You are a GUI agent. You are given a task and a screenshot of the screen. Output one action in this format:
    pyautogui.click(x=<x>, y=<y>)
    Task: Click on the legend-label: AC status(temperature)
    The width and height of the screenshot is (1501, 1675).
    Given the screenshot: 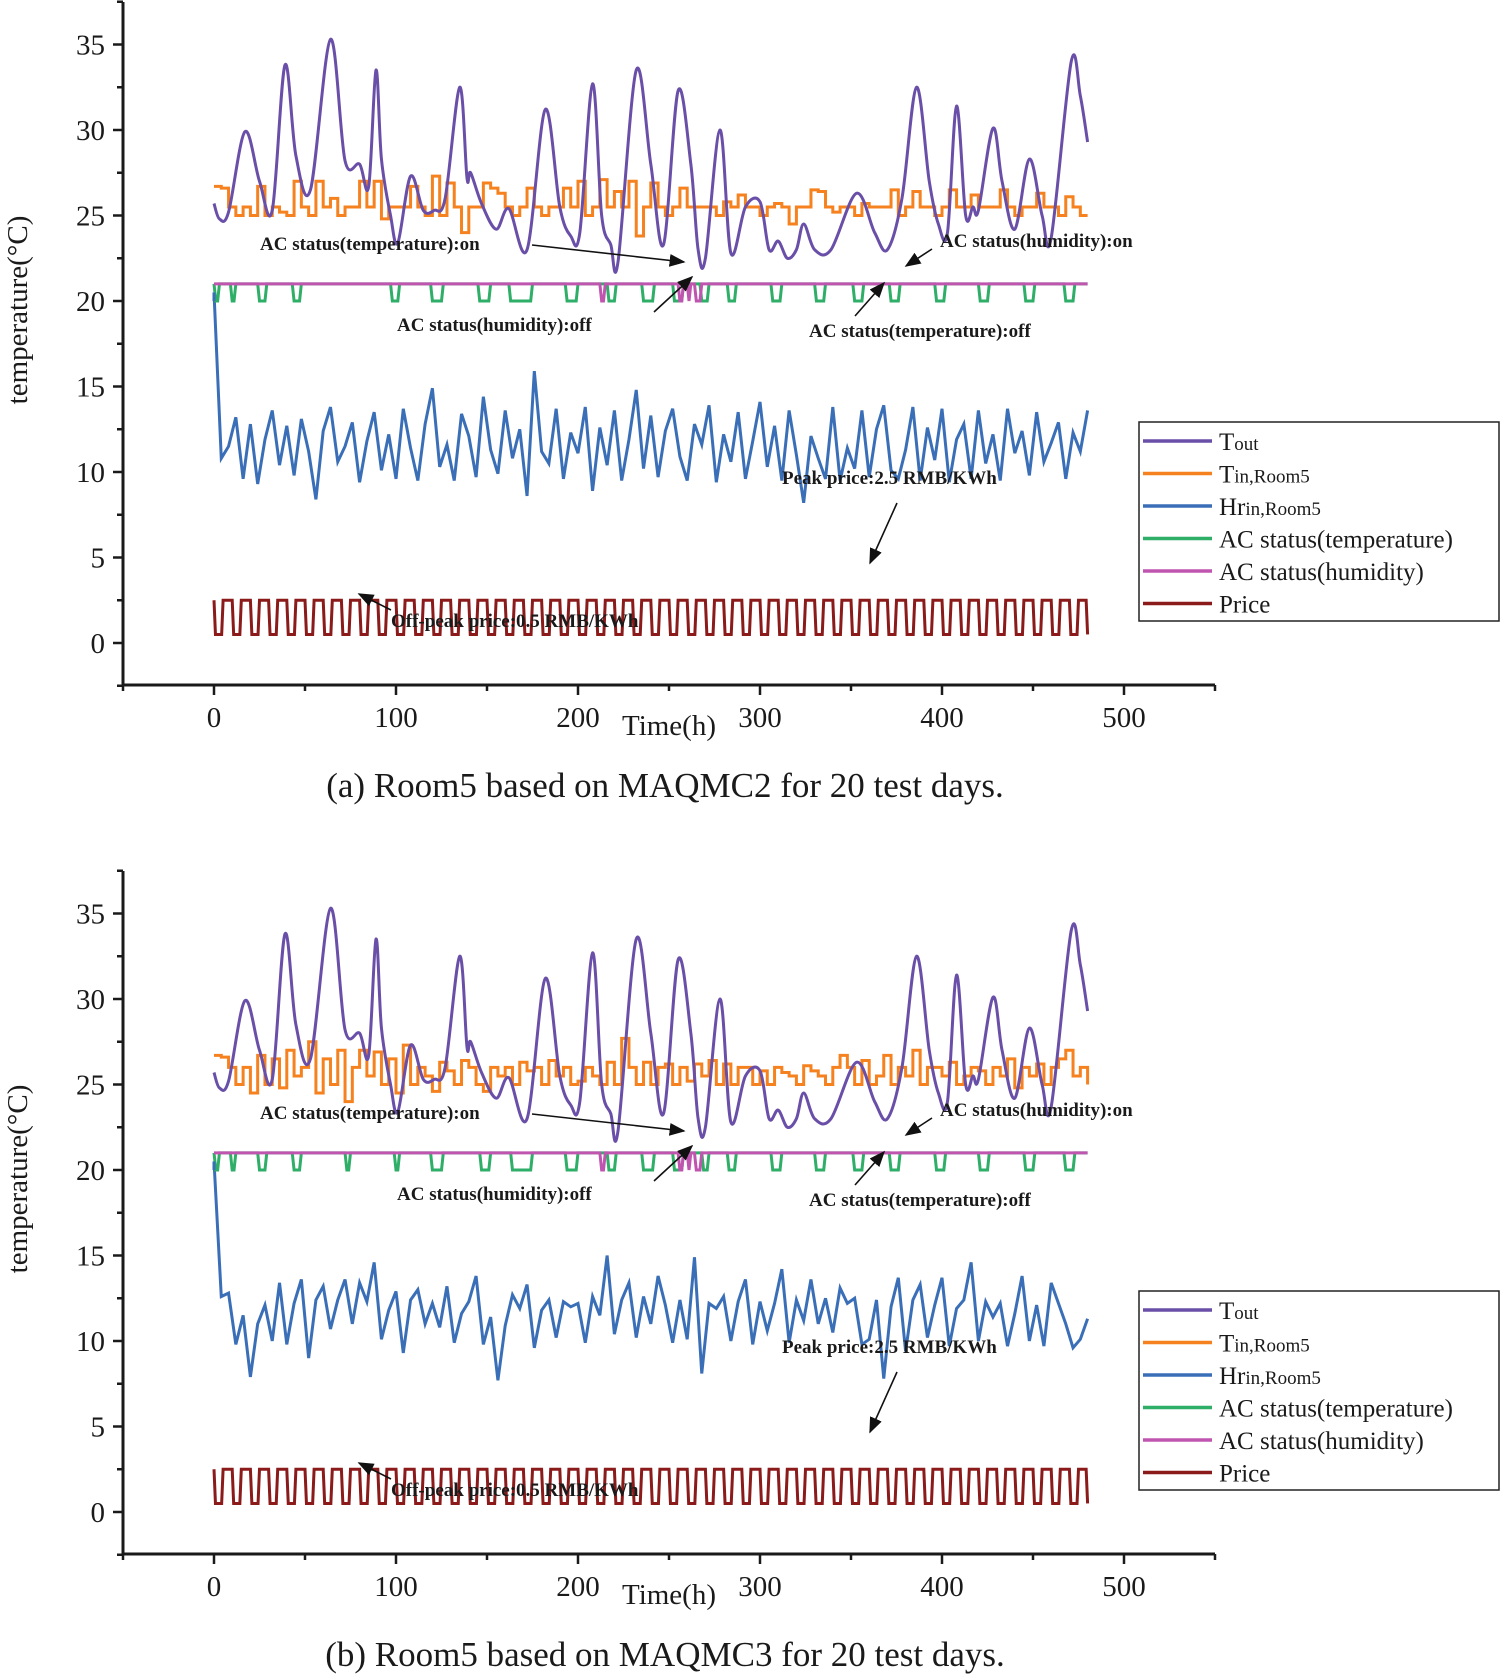 What is the action you would take?
    pyautogui.click(x=1336, y=540)
    